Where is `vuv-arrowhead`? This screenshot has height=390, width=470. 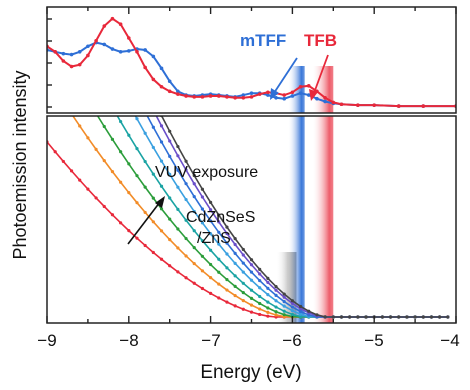 vuv-arrowhead is located at coordinates (160, 202).